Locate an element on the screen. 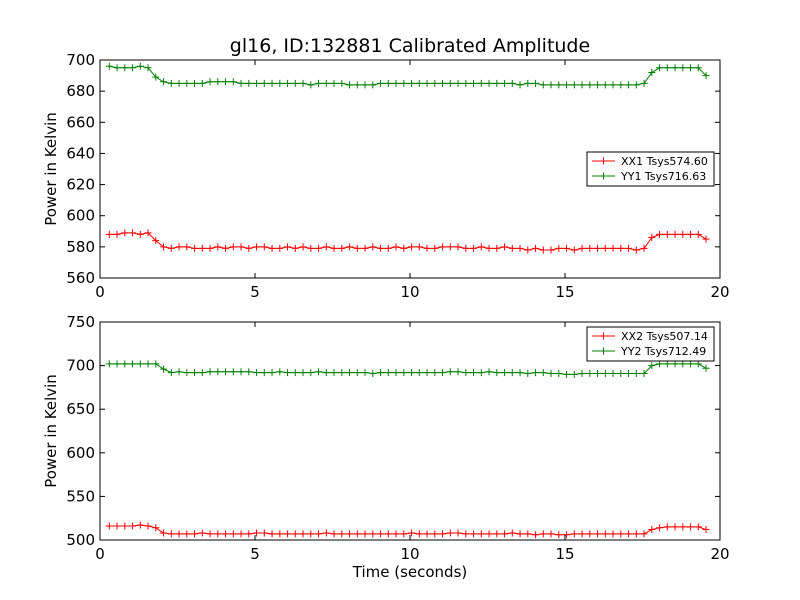 The image size is (800, 600). legend-marker is located at coordinates (603, 336).